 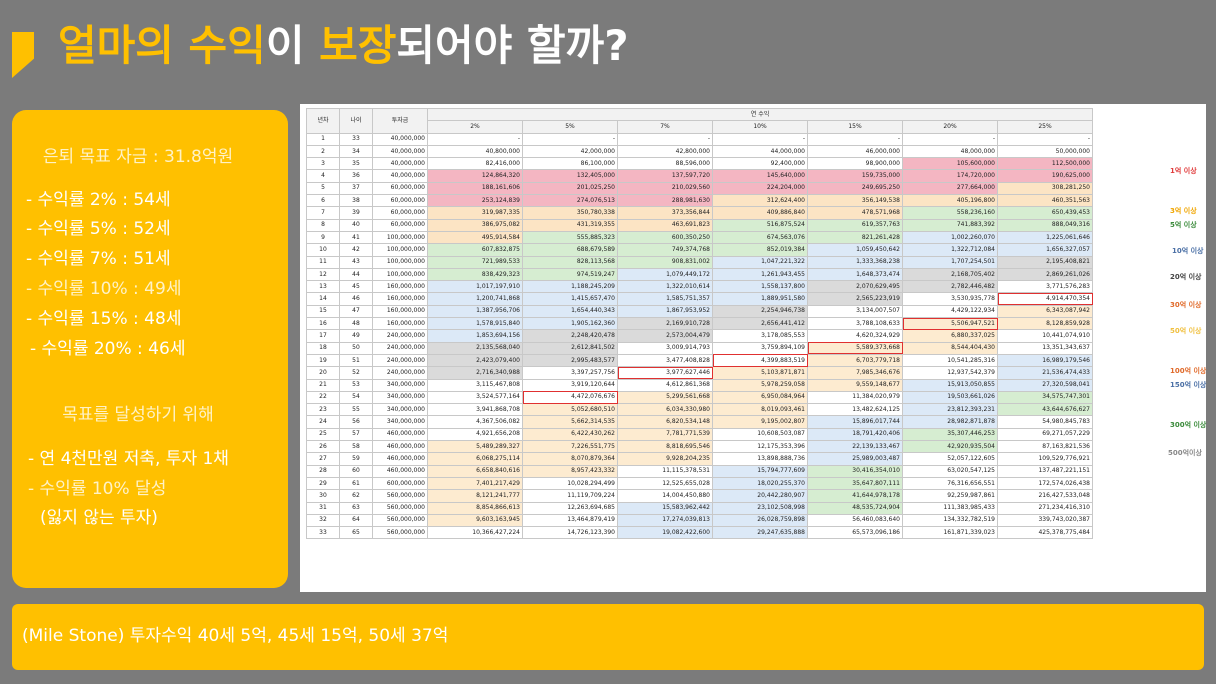 What do you see at coordinates (665, 520) in the screenshot?
I see `table-cell: 17,274,039,813` at bounding box center [665, 520].